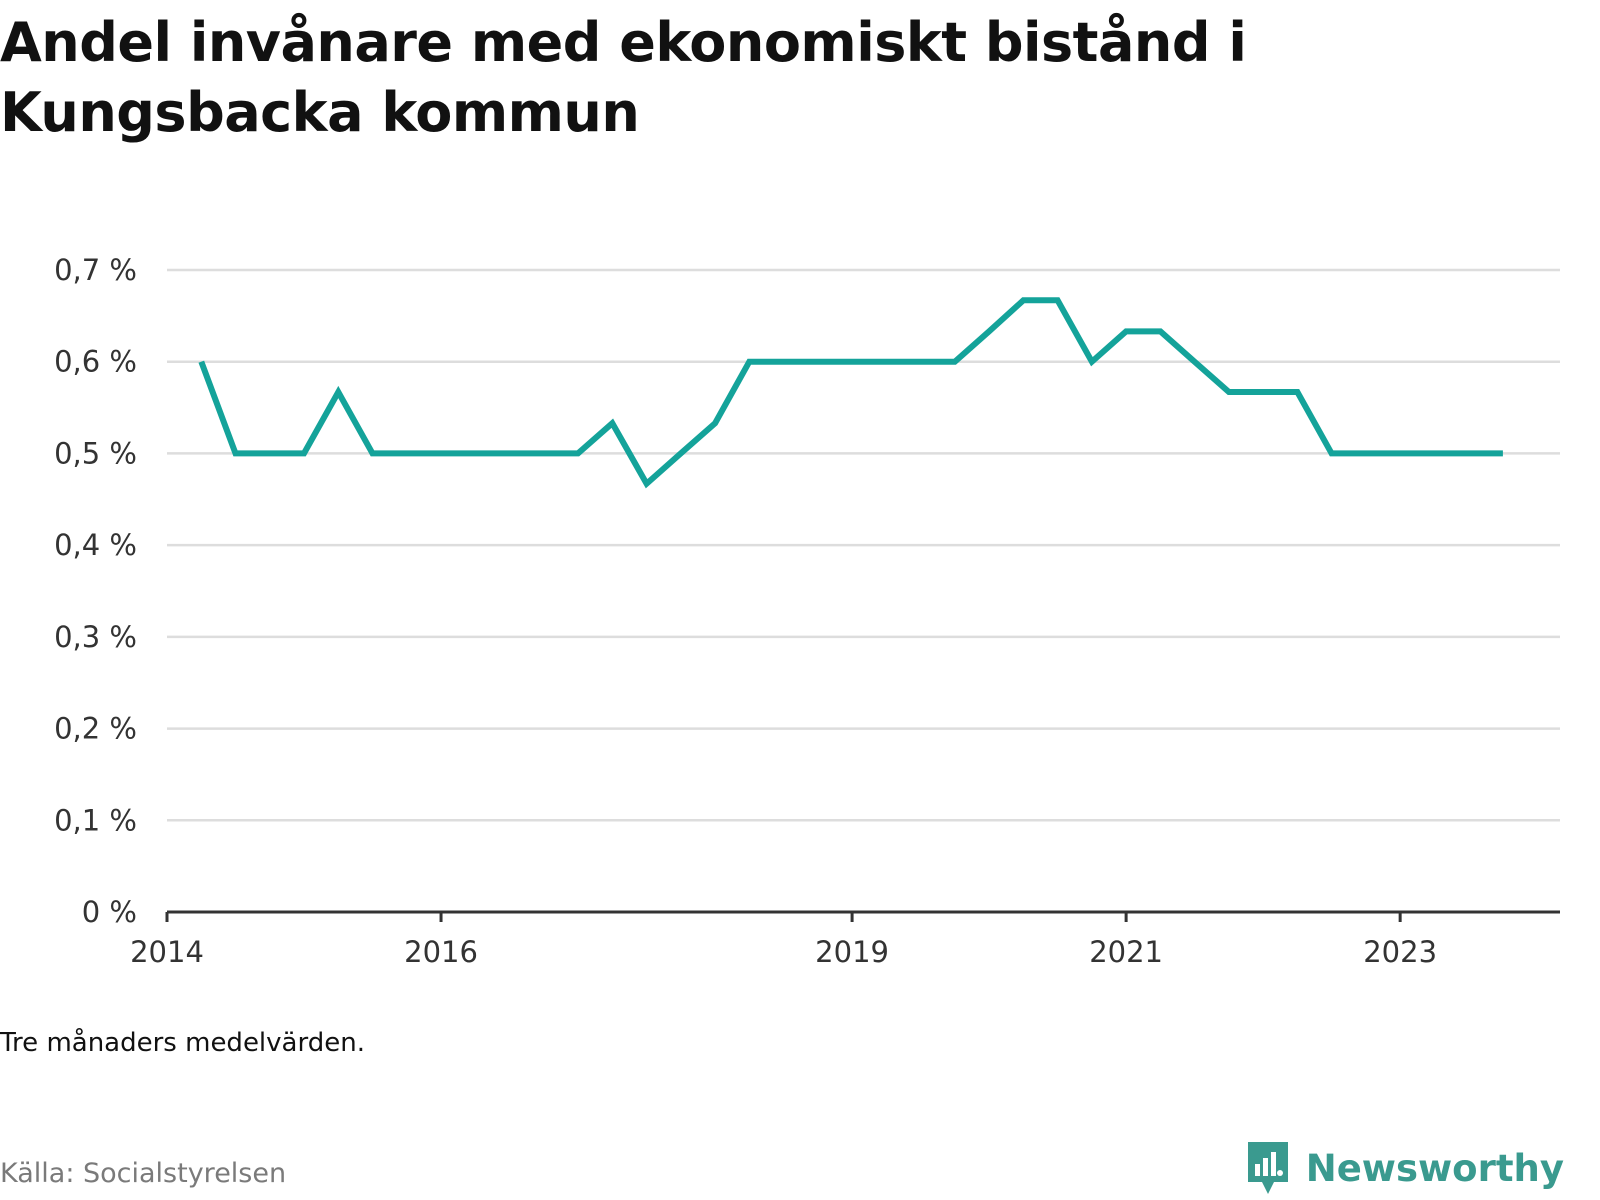 The height and width of the screenshot is (1200, 1600). I want to click on newsworthy-logo-icon, so click(1267, 1168).